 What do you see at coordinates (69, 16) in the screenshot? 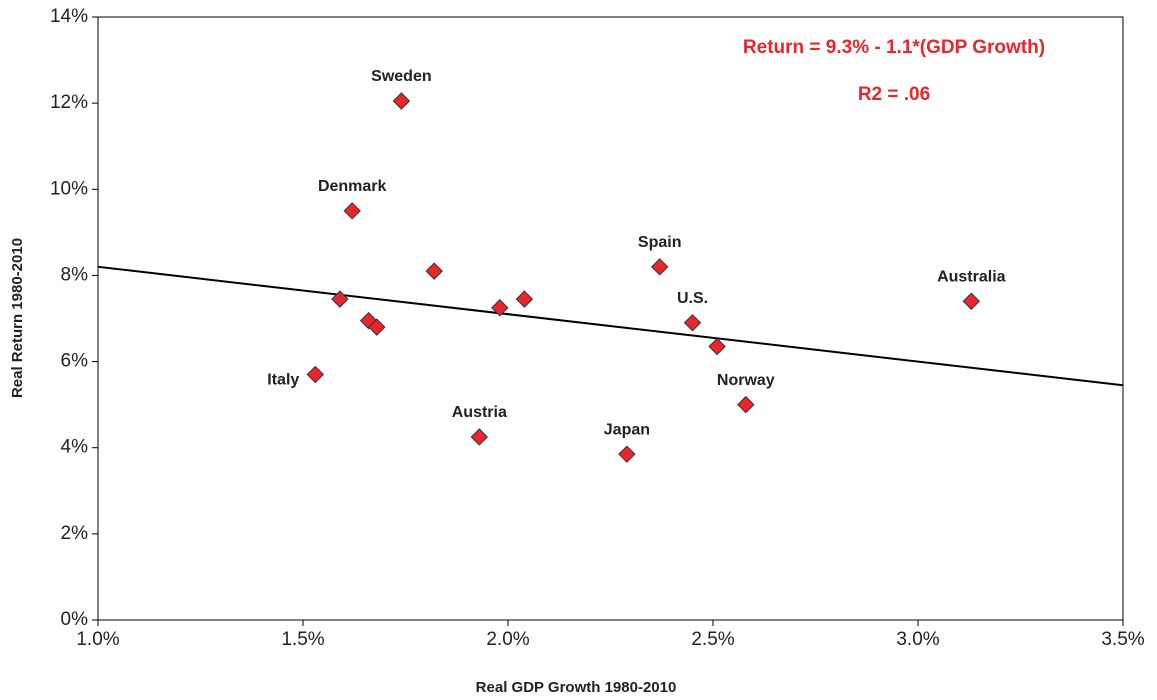
I see `y-tick-label: 14%` at bounding box center [69, 16].